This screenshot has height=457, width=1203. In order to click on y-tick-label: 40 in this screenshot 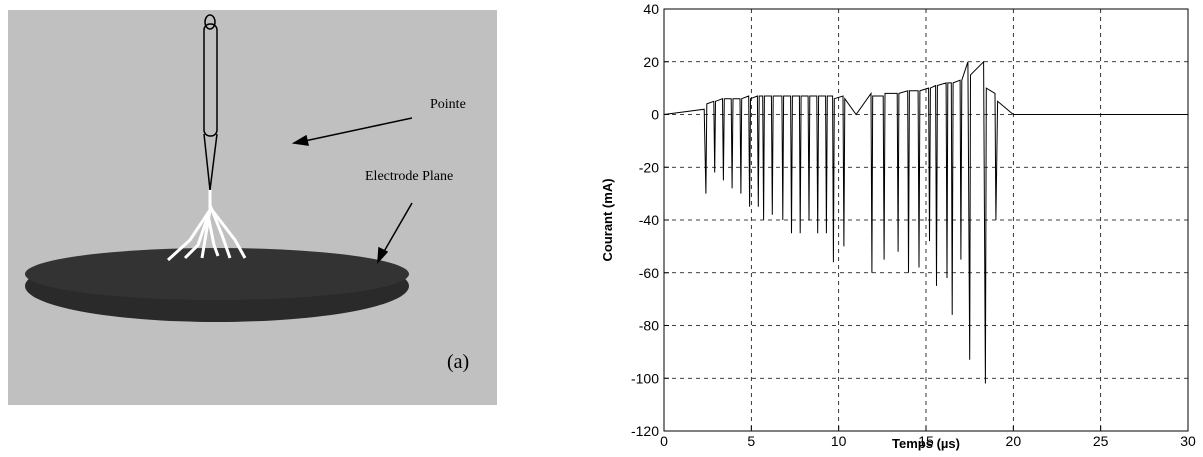, I will do `click(651, 9)`.